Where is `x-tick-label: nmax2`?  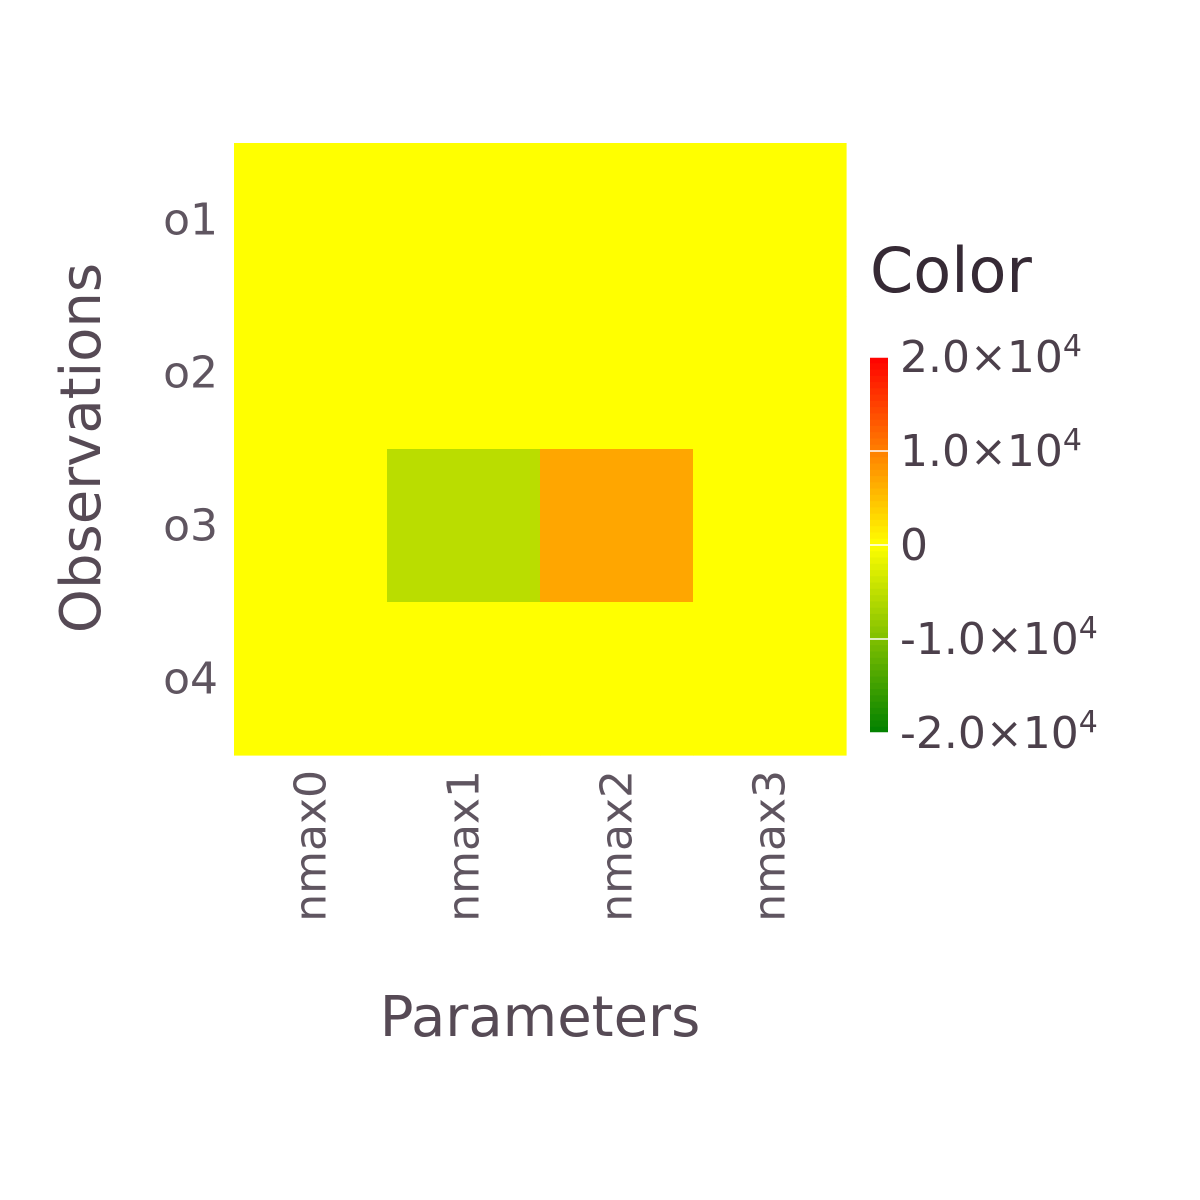
x-tick-label: nmax2 is located at coordinates (617, 846).